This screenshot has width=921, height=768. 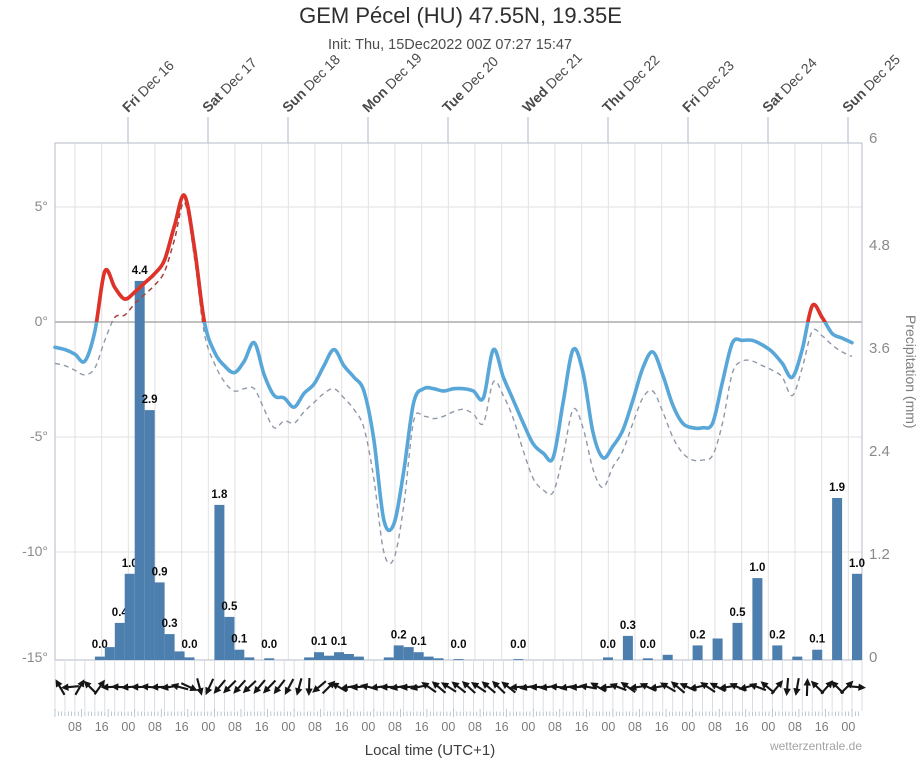 What do you see at coordinates (120, 613) in the screenshot?
I see `bar-value-label: 0.4` at bounding box center [120, 613].